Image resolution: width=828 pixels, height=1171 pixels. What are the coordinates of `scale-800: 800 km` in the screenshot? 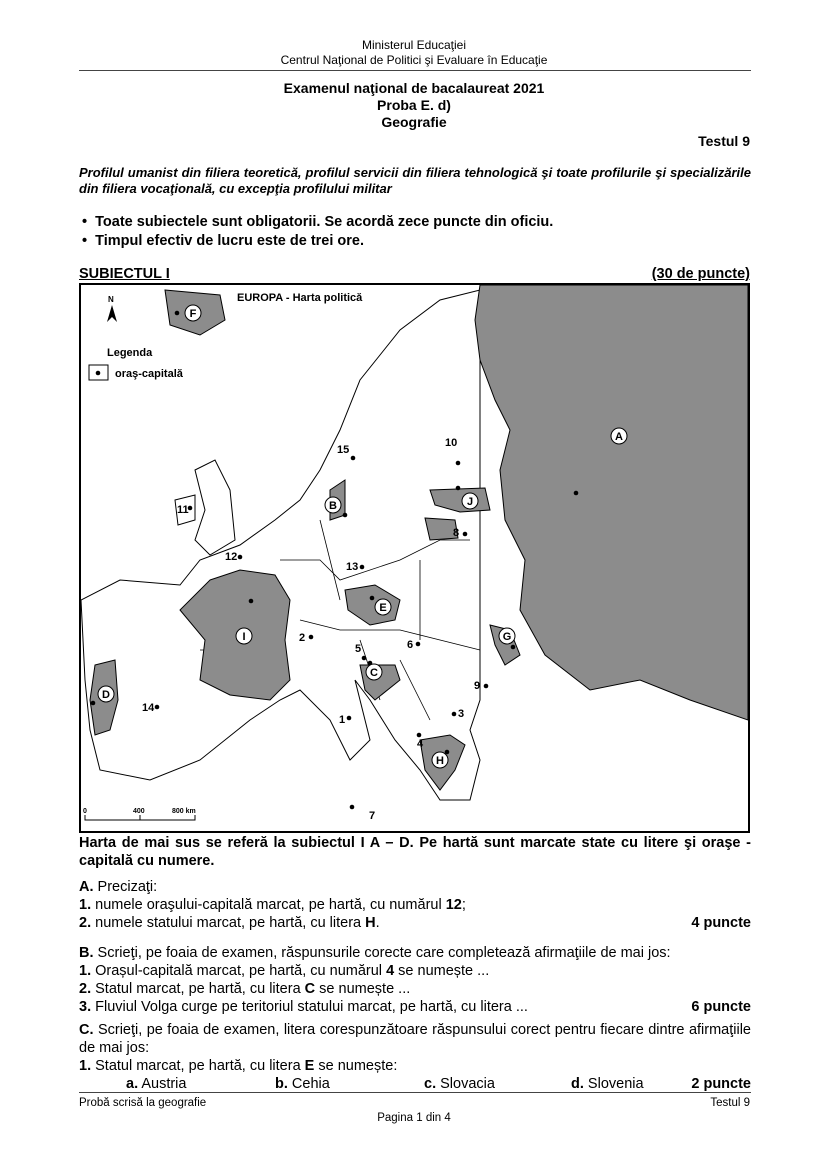 It's located at (184, 811).